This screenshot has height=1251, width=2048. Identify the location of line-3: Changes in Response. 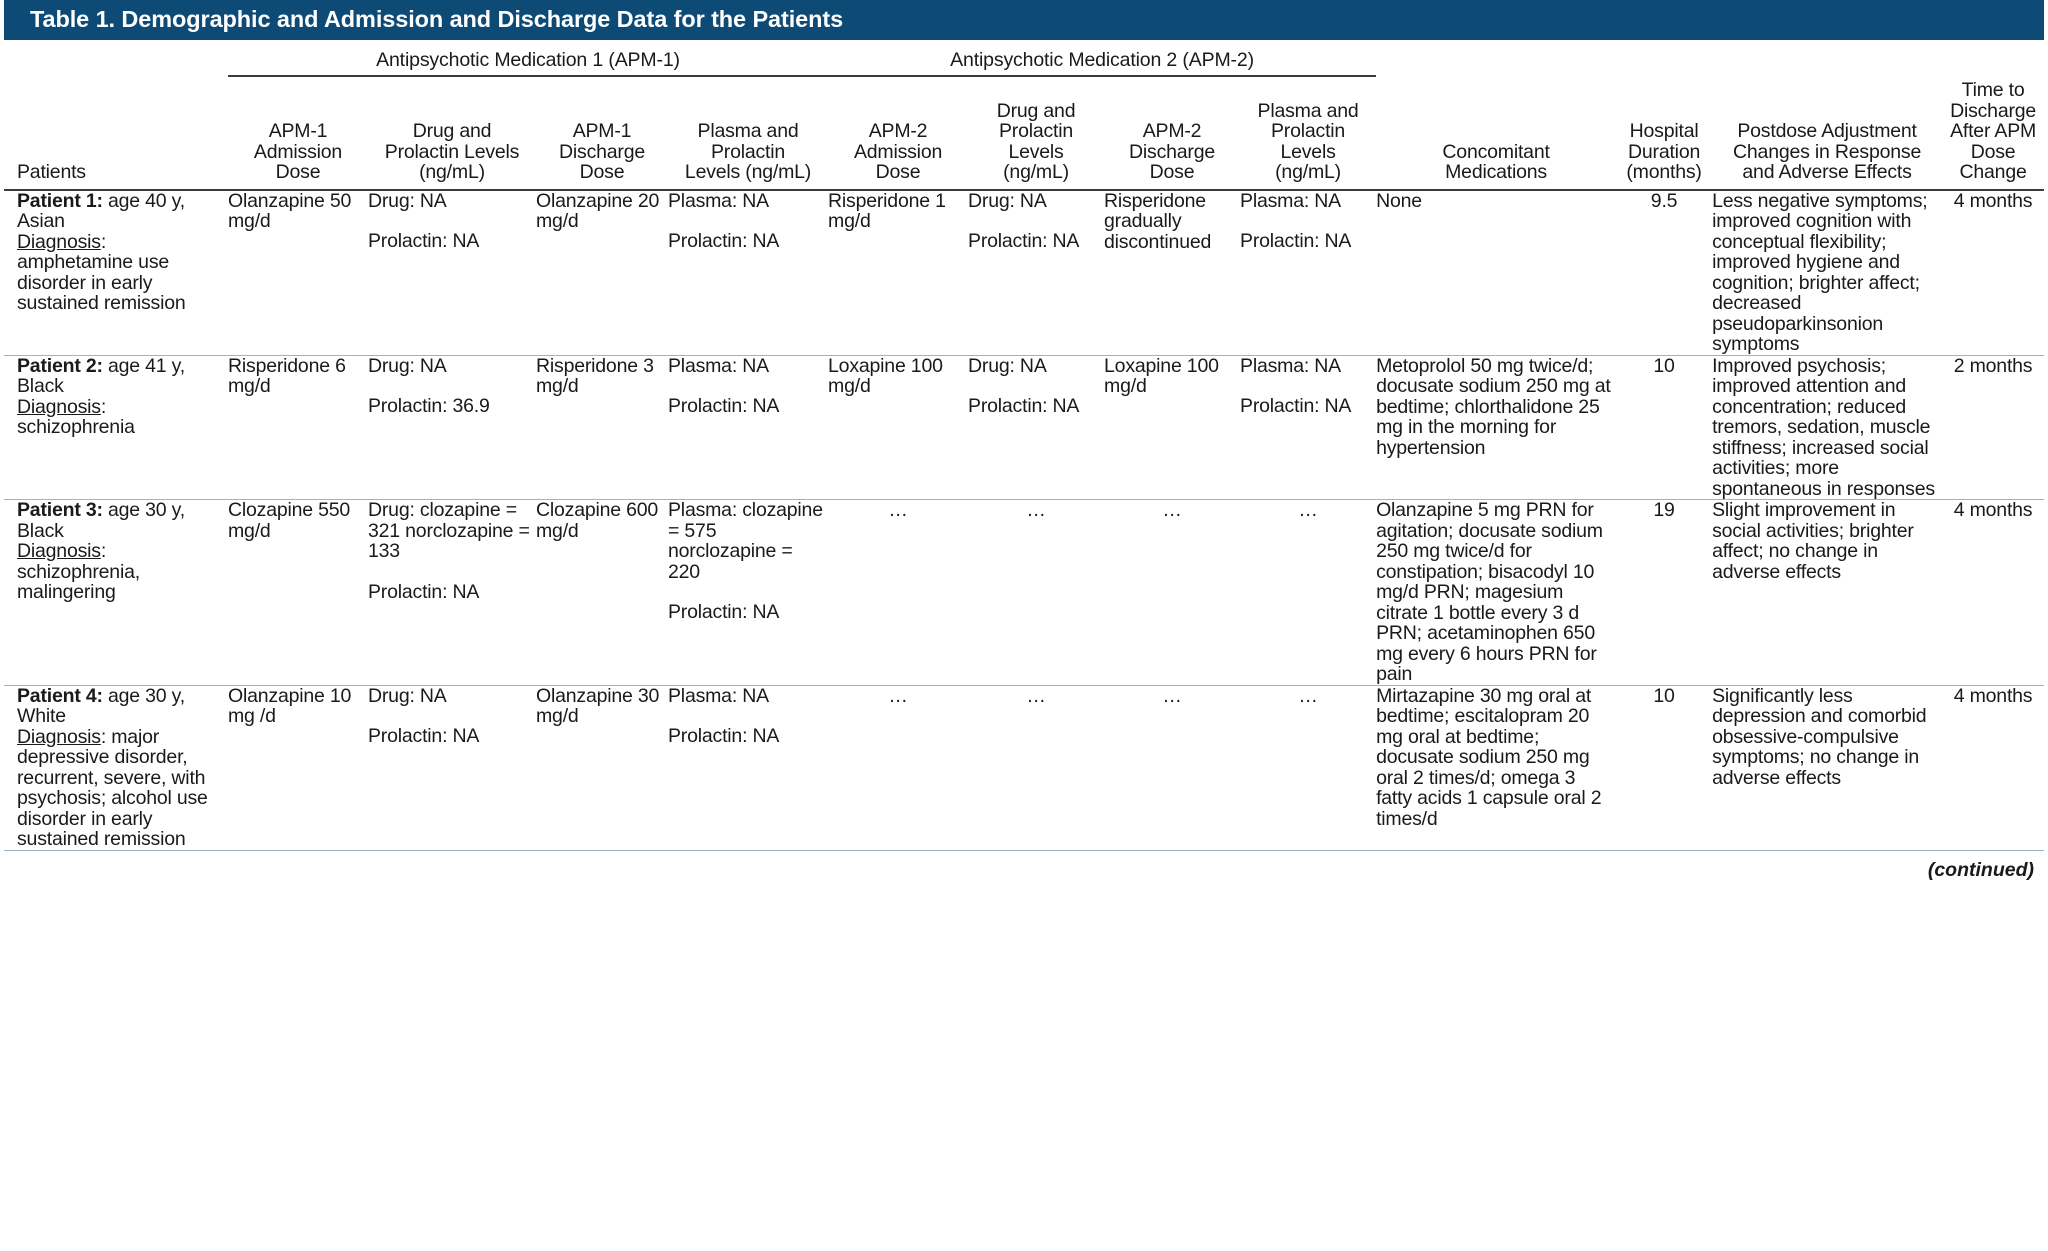
(1827, 151).